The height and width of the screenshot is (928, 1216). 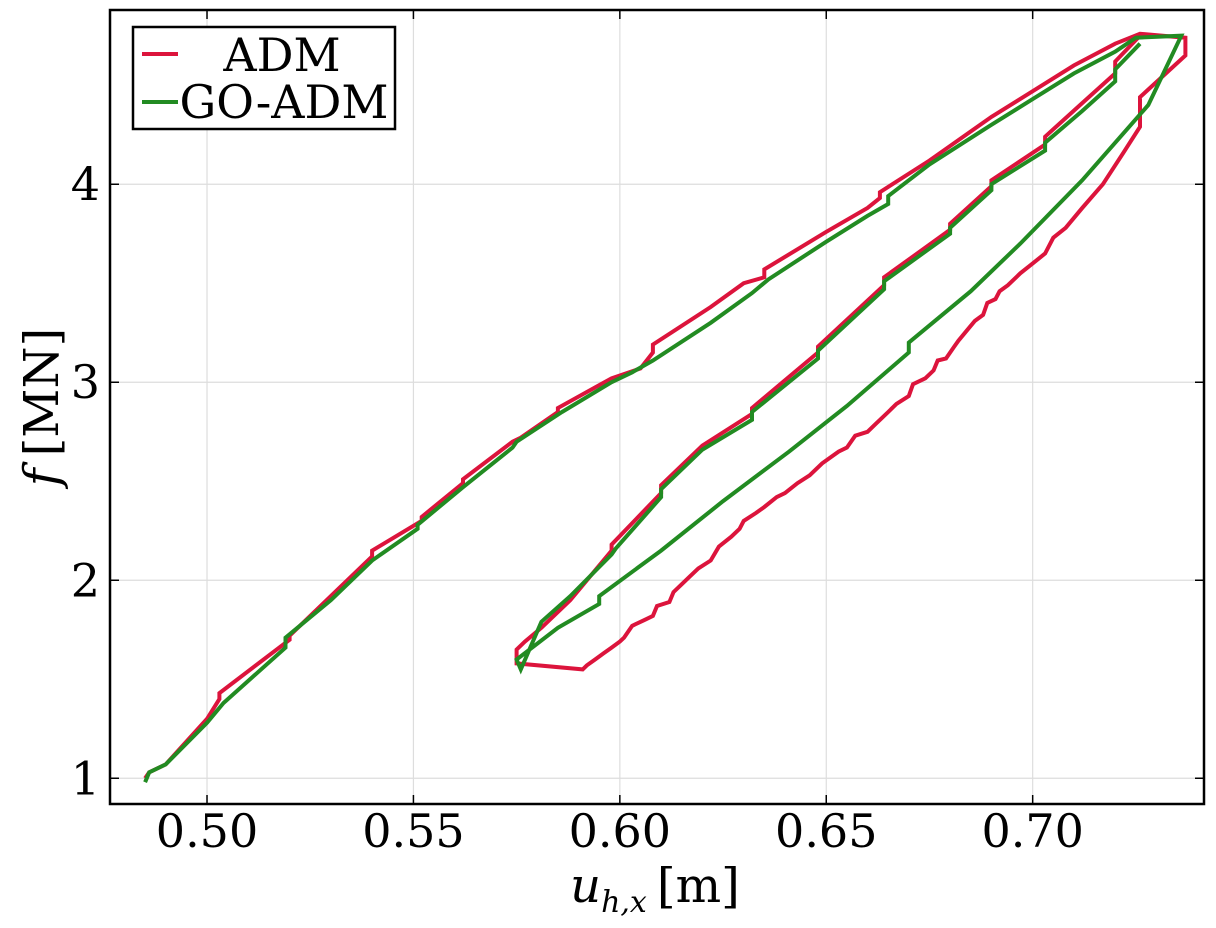 I want to click on y-axis-label-main: f, so click(x=42, y=475).